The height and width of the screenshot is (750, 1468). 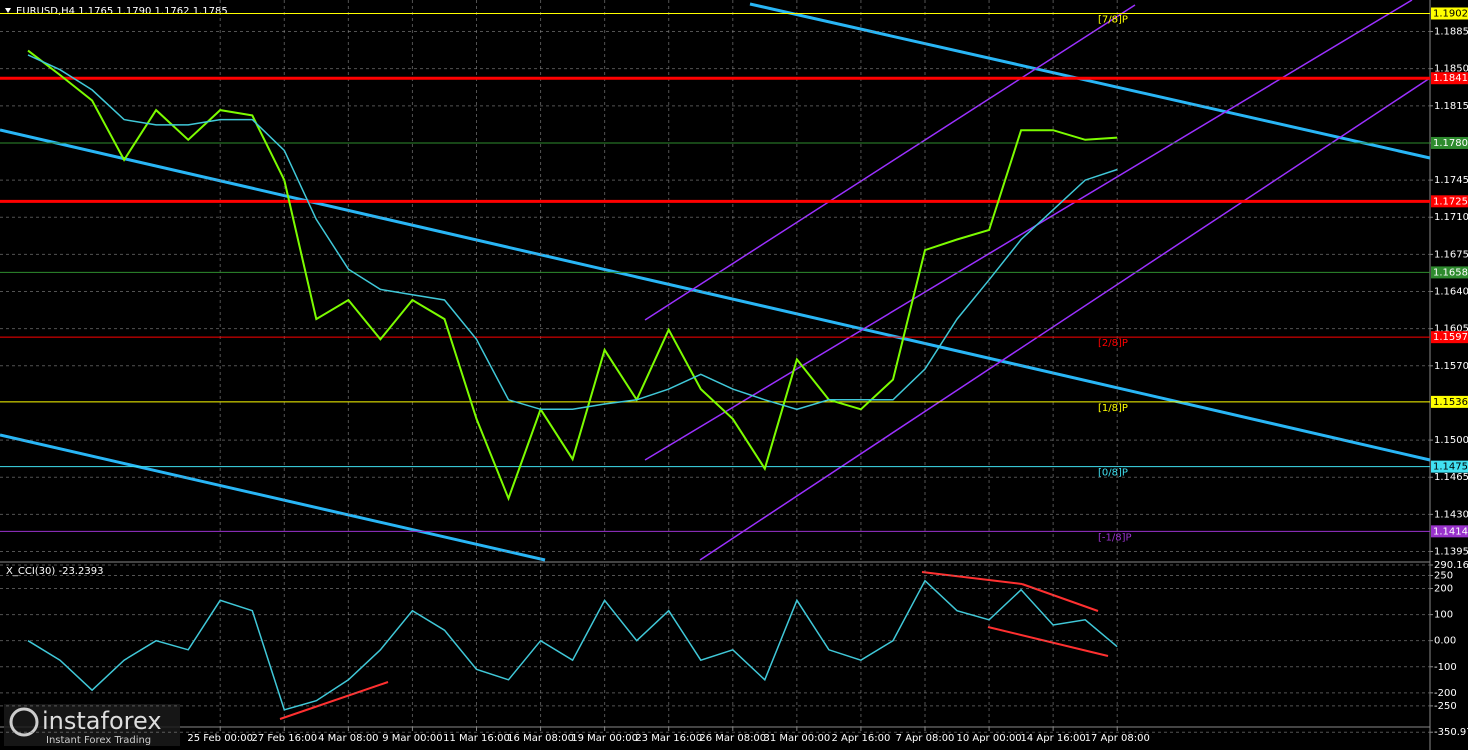 I want to click on level-tag: [-1/8]P, so click(x=1115, y=537).